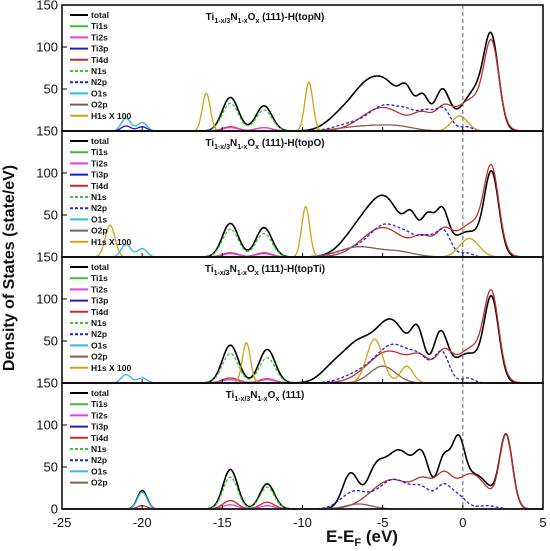  I want to click on x-tick-label: -25, so click(62, 522).